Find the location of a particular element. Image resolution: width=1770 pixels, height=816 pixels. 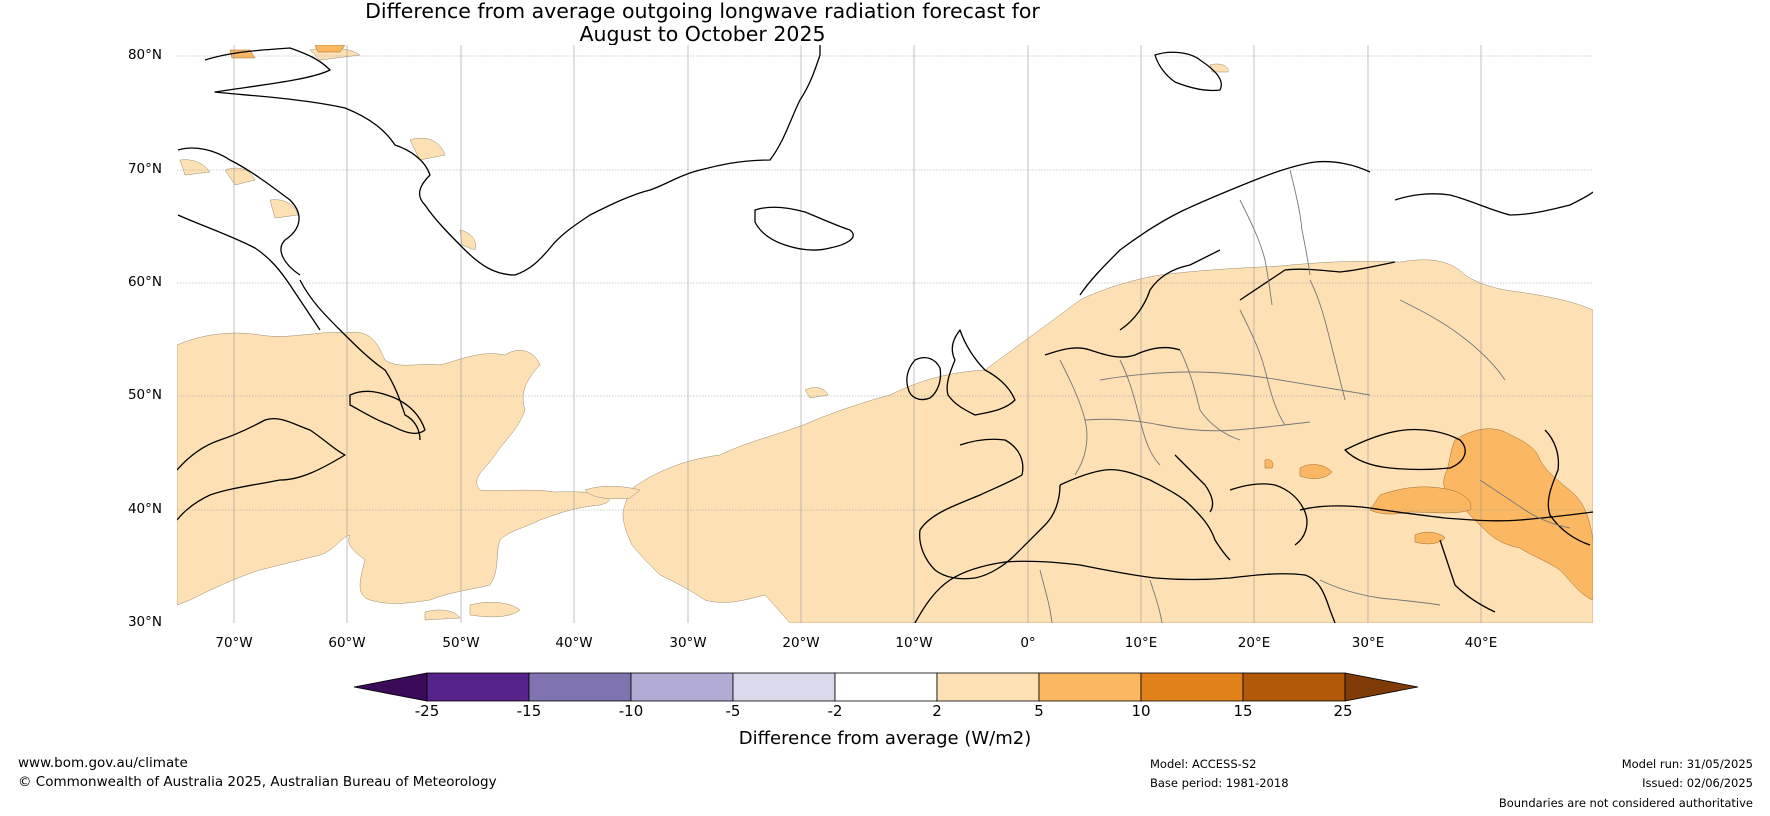

colorbar-tick-label: -5 is located at coordinates (733, 711).